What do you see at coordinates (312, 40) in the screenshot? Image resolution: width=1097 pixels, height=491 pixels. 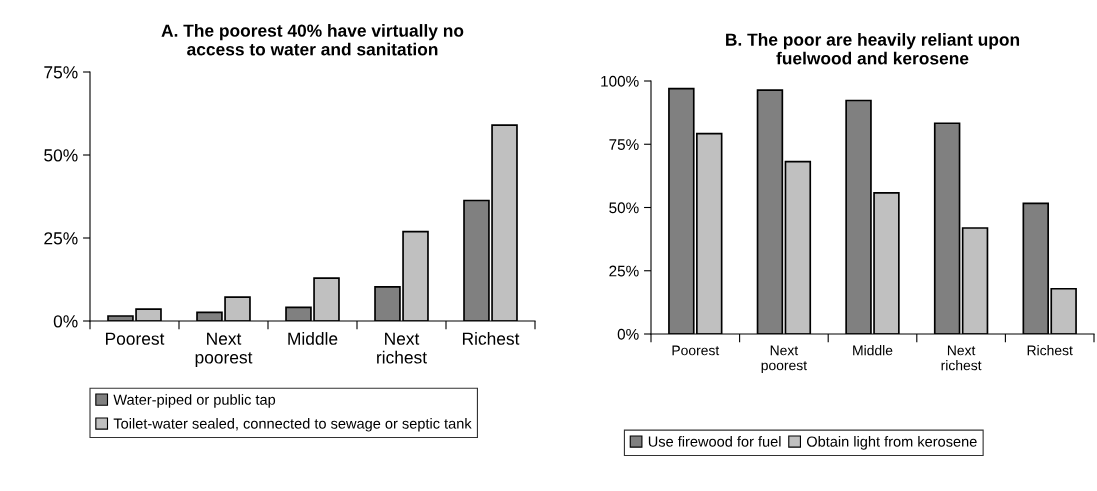 I see `chart-title: A. The poorest 40% have virtually no access to water and sanitation` at bounding box center [312, 40].